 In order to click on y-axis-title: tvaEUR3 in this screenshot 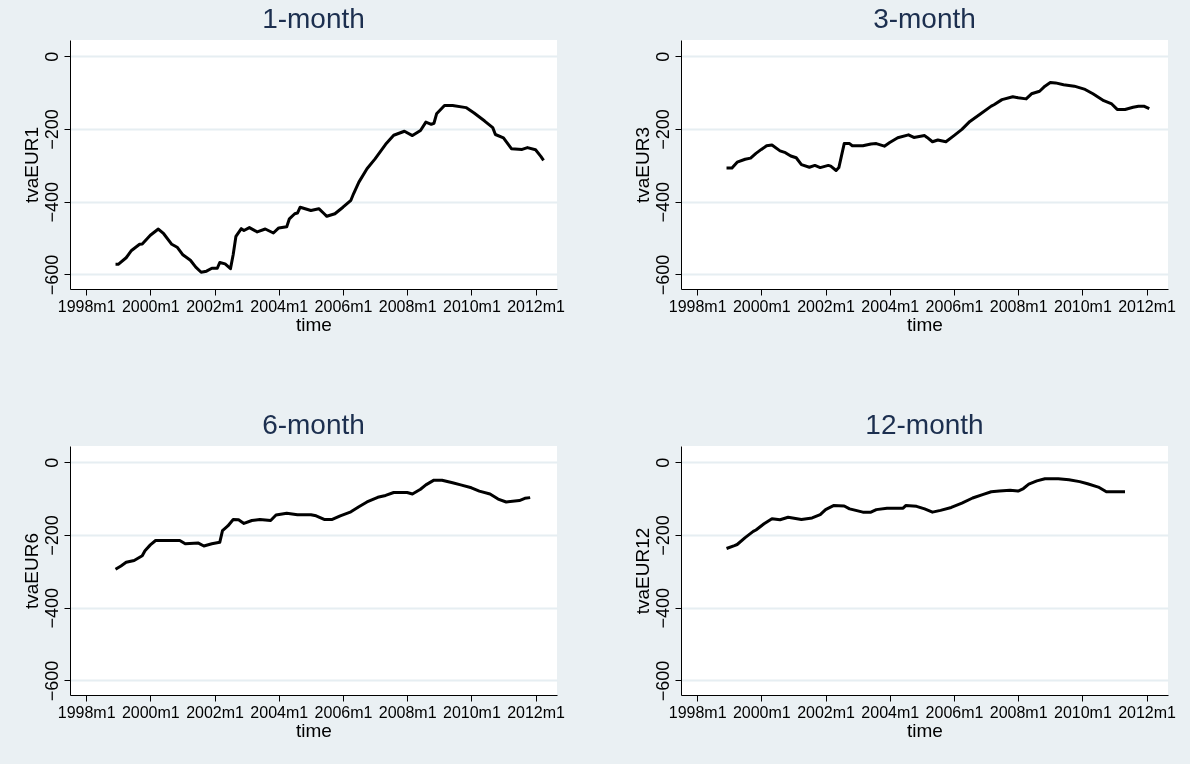, I will do `click(642, 165)`.